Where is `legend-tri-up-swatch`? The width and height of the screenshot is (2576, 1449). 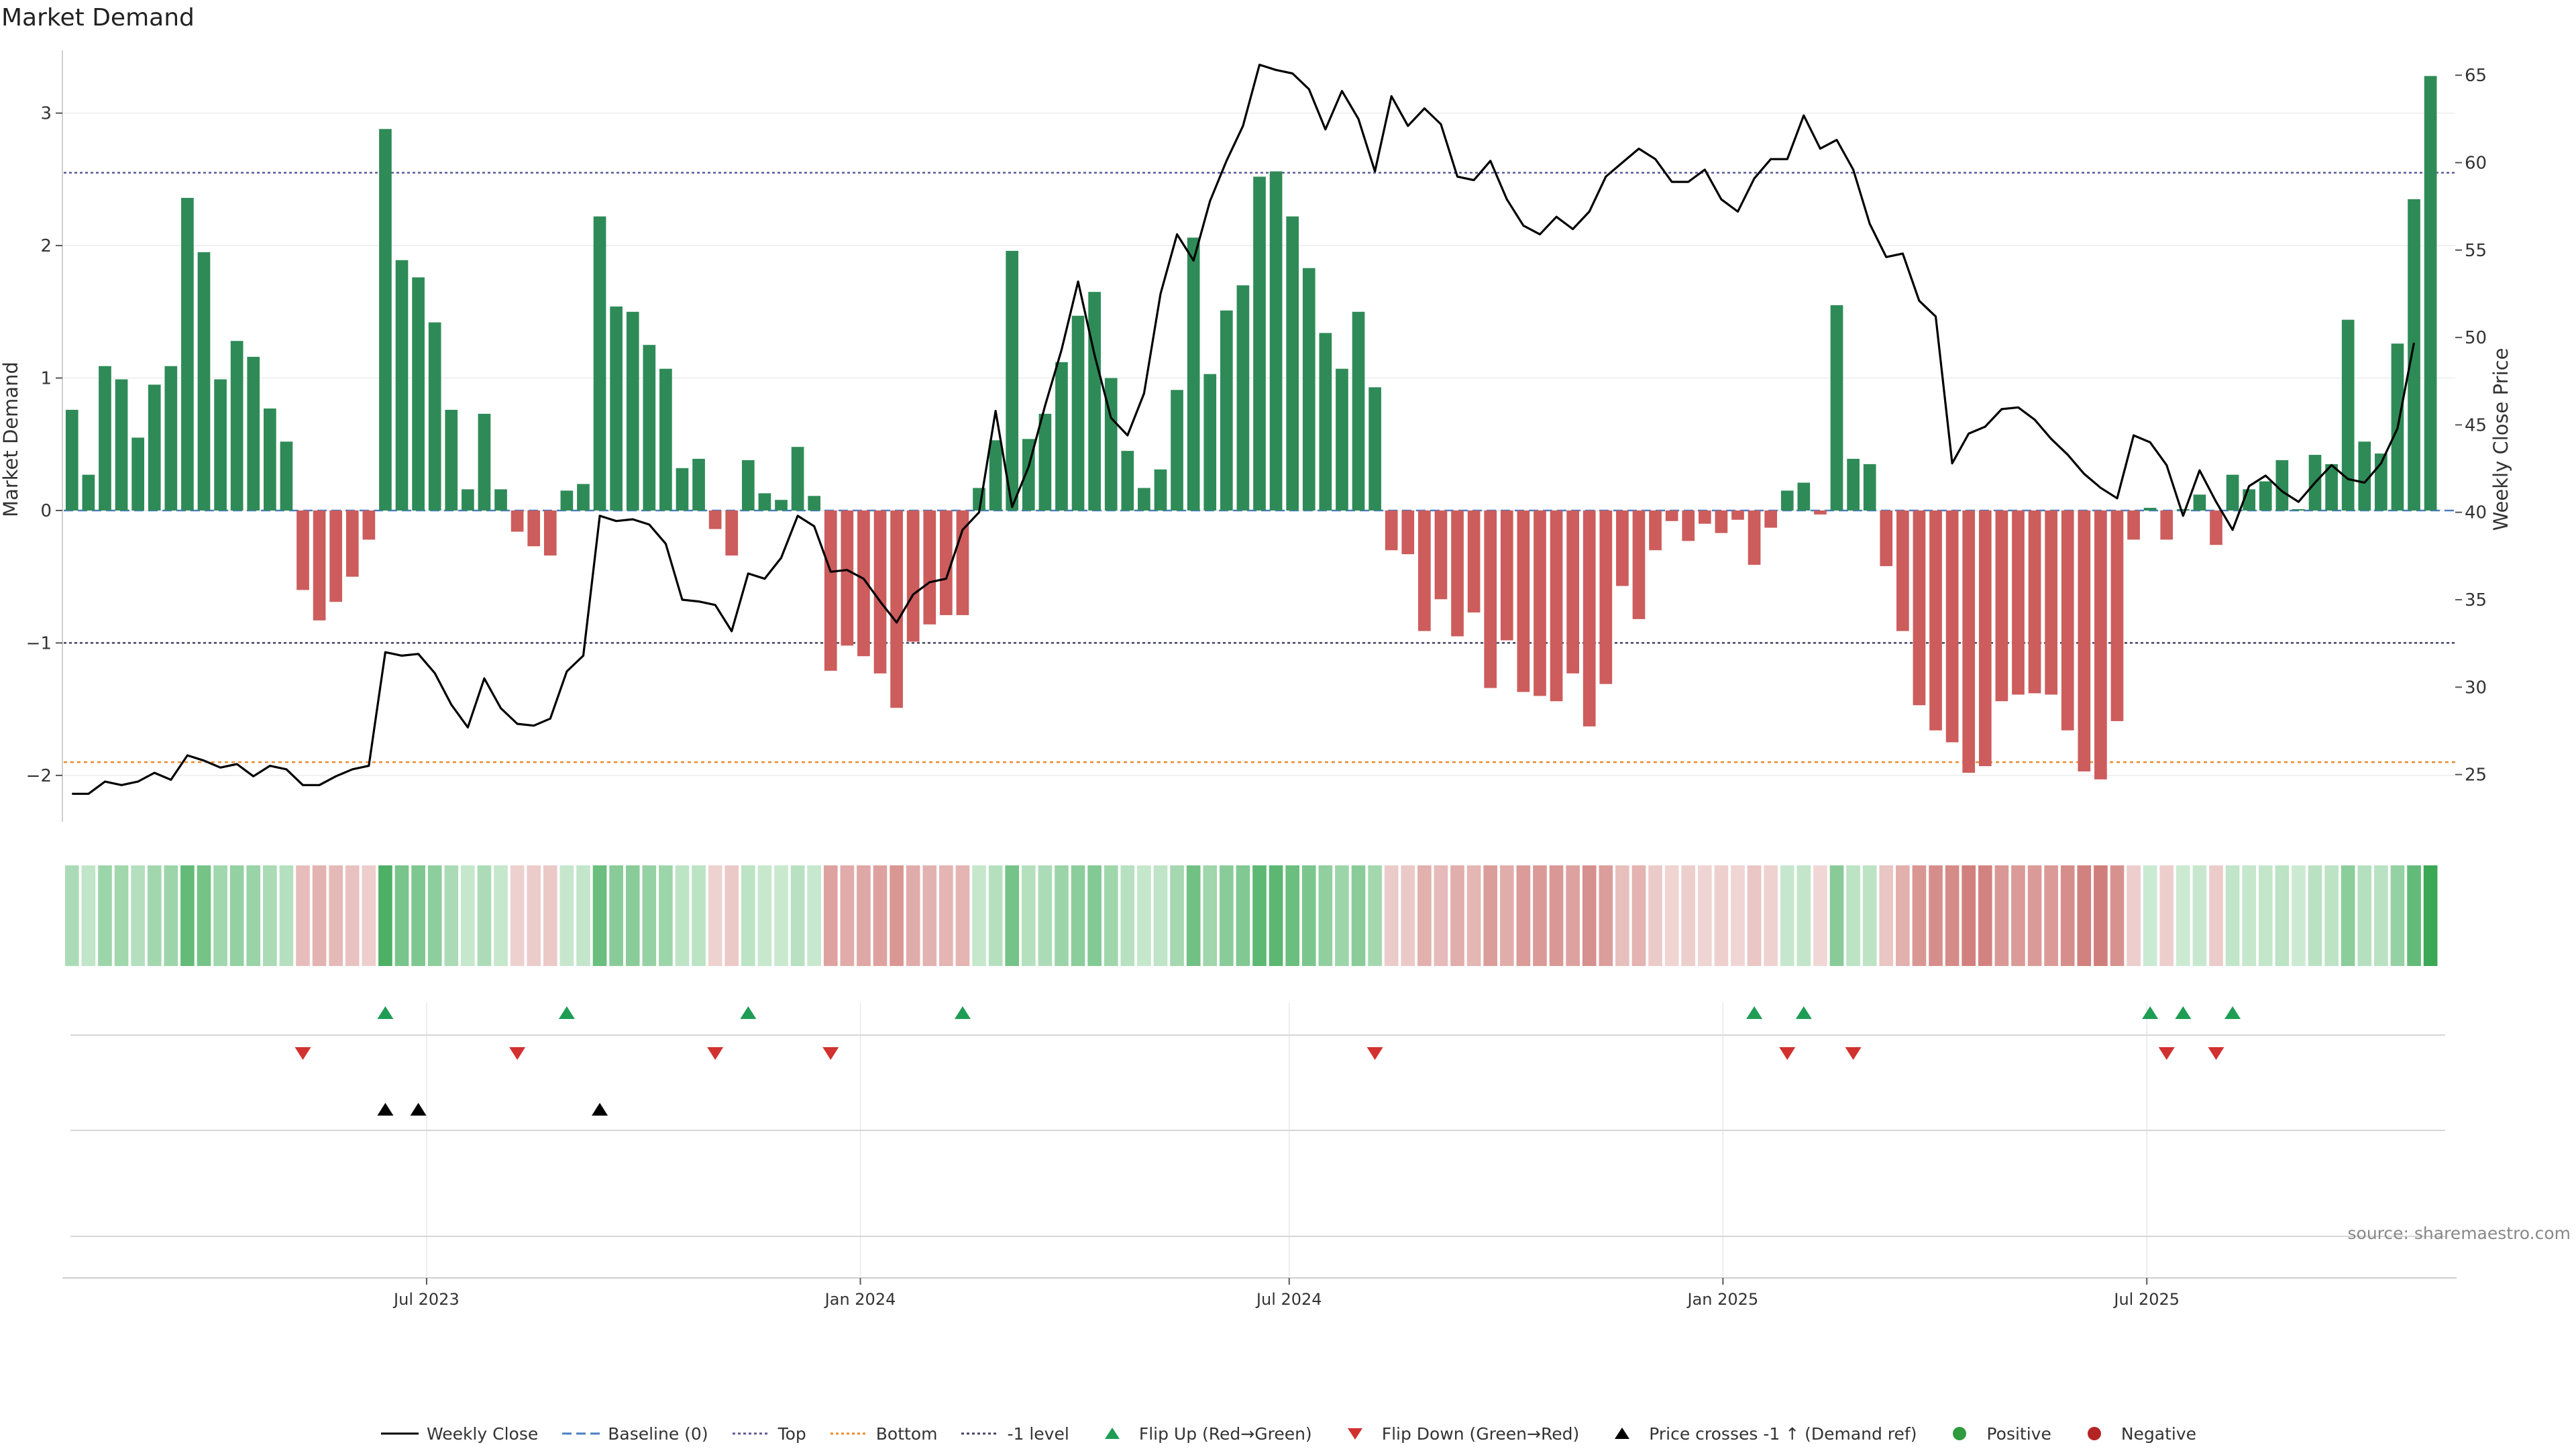 legend-tri-up-swatch is located at coordinates (1112, 1433).